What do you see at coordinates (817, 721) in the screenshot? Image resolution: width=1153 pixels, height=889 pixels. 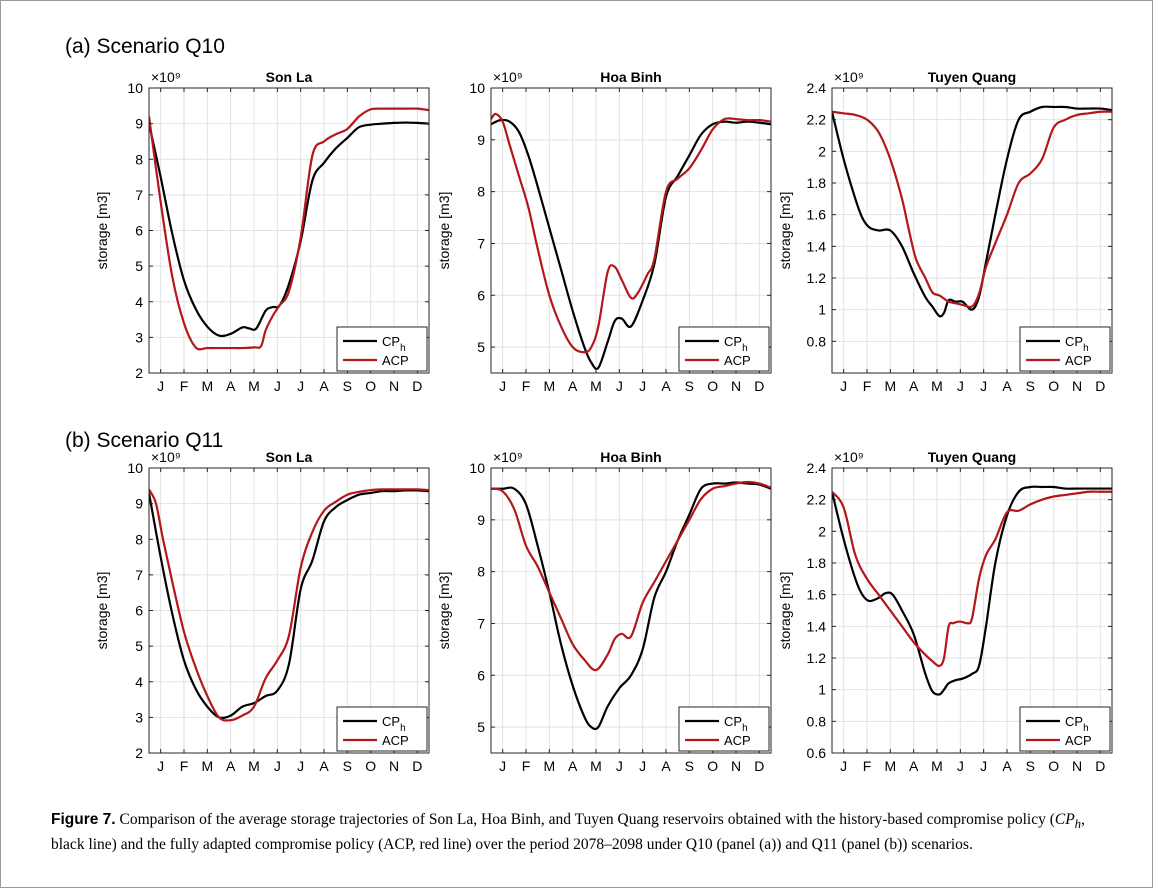 I see `y-tick-label: 0.8` at bounding box center [817, 721].